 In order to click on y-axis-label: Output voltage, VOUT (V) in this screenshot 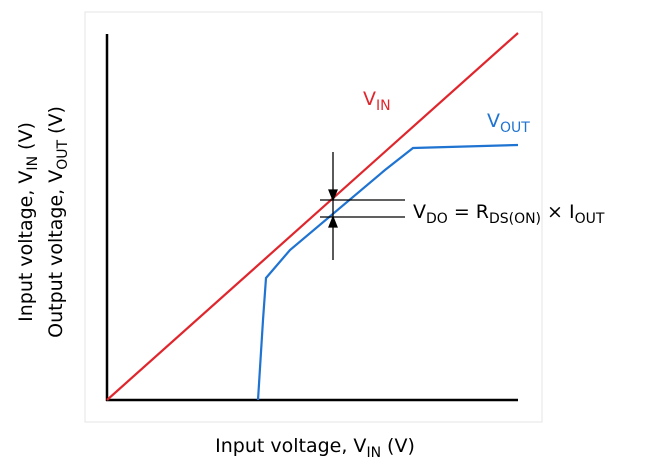, I will do `click(58, 222)`.